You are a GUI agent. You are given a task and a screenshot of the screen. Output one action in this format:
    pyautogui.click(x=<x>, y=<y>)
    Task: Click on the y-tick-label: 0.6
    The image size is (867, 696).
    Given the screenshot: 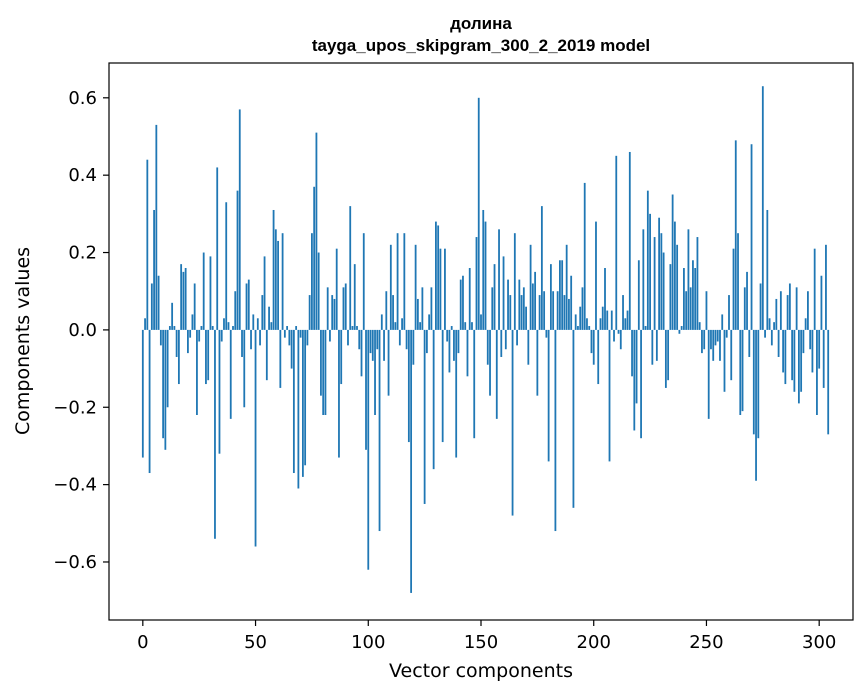 What is the action you would take?
    pyautogui.click(x=82, y=98)
    